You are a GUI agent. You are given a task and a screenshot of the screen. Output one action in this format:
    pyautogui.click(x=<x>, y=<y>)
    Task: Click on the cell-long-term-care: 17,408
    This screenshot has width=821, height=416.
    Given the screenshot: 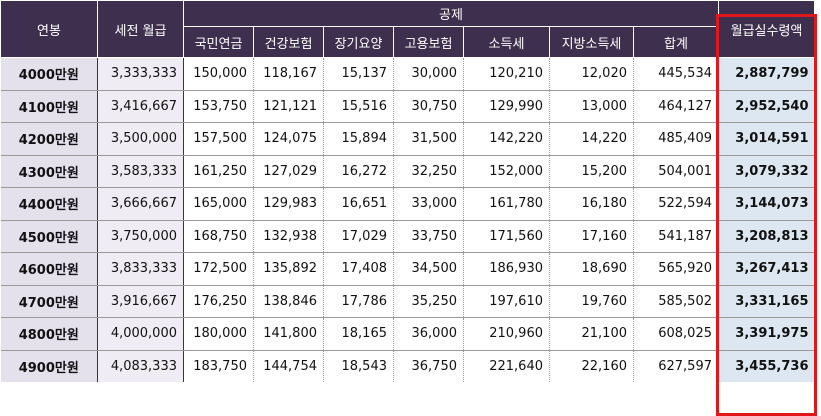 What is the action you would take?
    pyautogui.click(x=358, y=269)
    